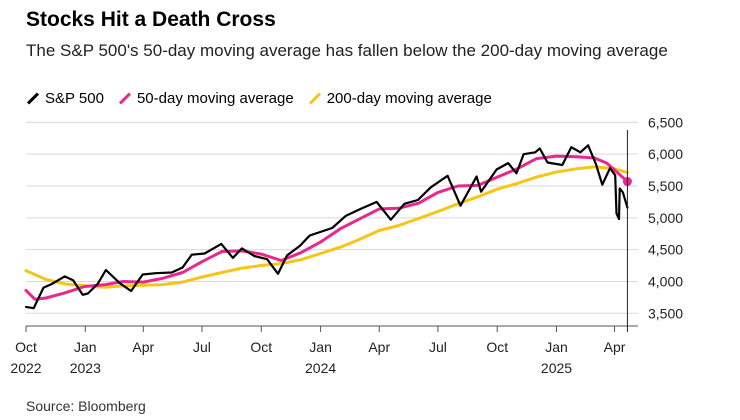 This screenshot has height=420, width=740. What do you see at coordinates (86, 406) in the screenshot?
I see `source-note: Source: Bloomberg` at bounding box center [86, 406].